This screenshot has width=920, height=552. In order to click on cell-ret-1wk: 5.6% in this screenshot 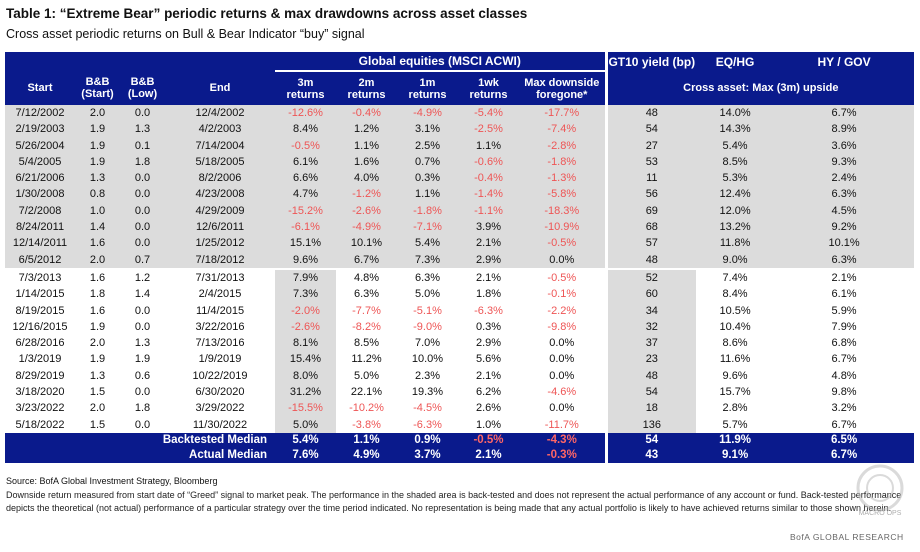, I will do `click(488, 359)`.